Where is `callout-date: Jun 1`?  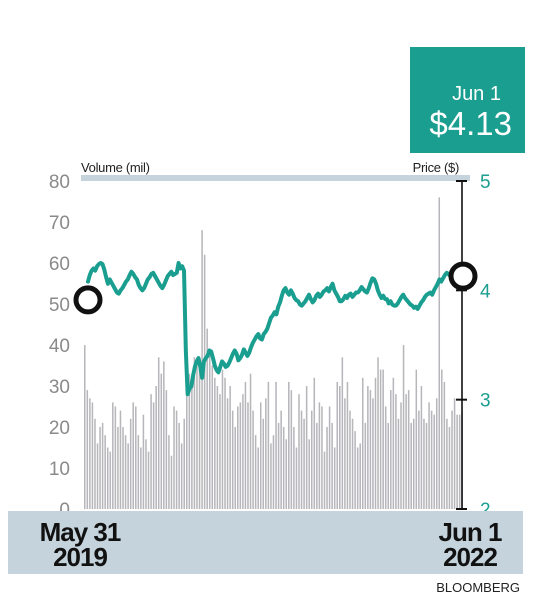
callout-date: Jun 1 is located at coordinates (476, 94).